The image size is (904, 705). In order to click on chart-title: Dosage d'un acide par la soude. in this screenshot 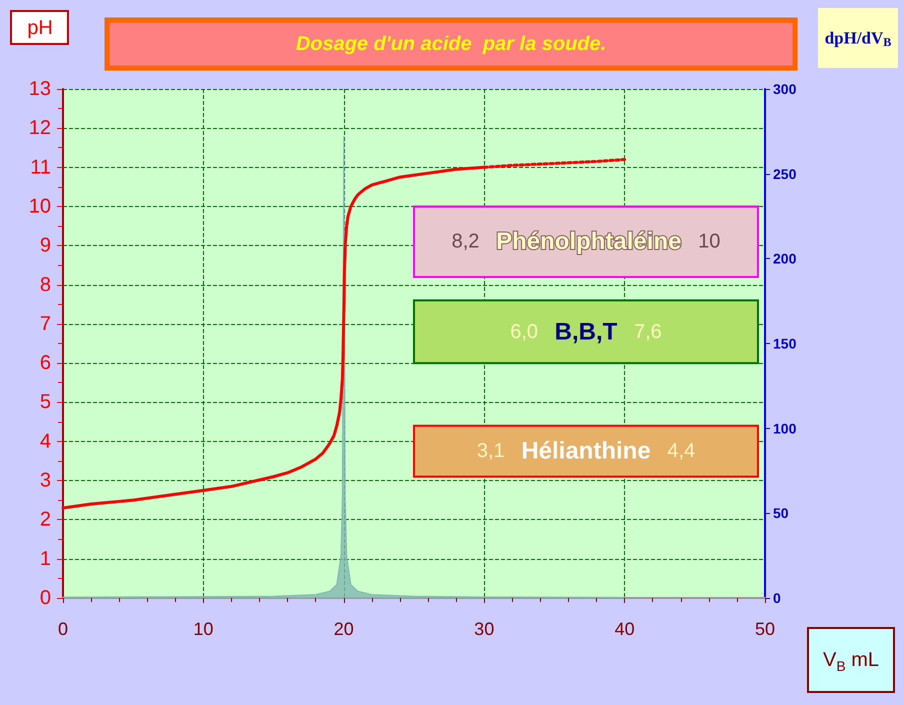, I will do `click(451, 44)`.